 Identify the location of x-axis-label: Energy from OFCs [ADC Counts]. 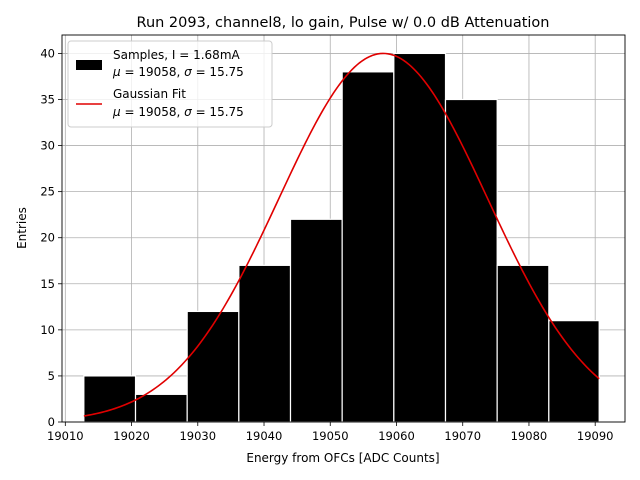
(342, 458).